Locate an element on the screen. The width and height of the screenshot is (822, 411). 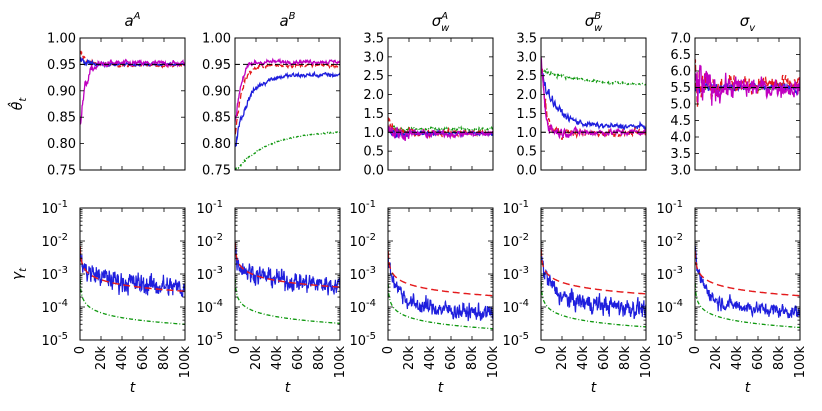
y-tick-label: 1.5 is located at coordinates (373, 114).